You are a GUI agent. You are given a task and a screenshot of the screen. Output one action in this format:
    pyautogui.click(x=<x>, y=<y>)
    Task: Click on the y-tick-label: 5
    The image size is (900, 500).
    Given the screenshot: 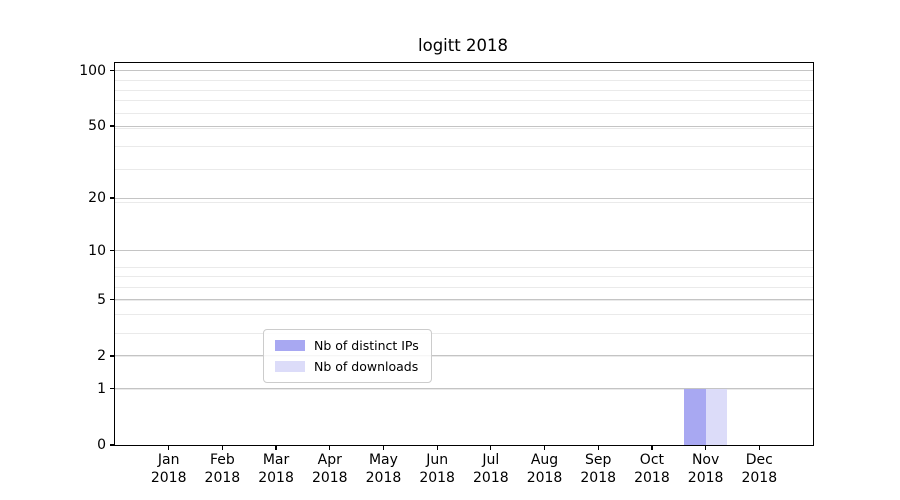 What is the action you would take?
    pyautogui.click(x=101, y=299)
    